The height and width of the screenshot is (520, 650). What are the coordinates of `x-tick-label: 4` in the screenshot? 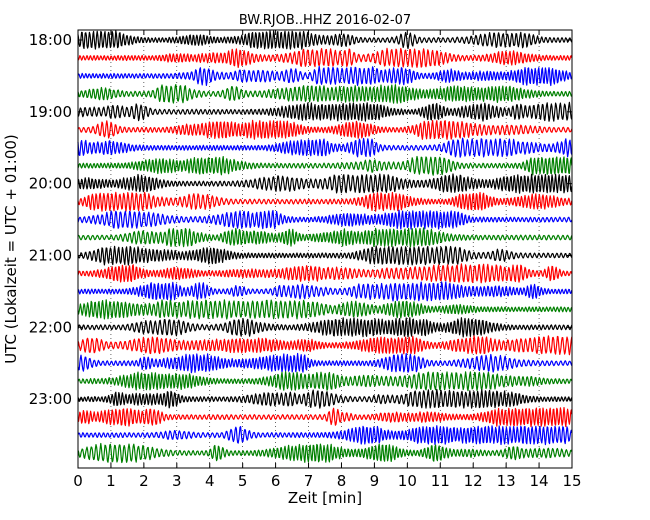 It's located at (210, 481).